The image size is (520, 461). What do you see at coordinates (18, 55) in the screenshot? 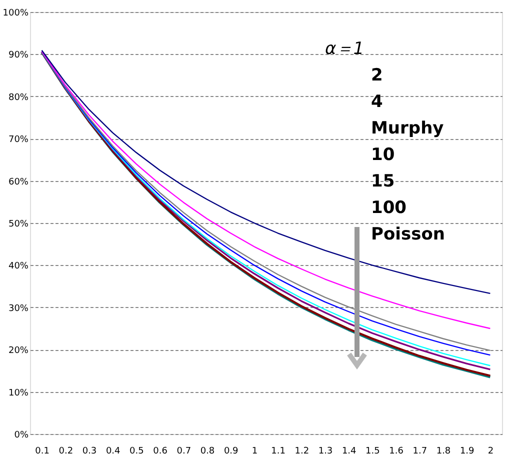
I see `y-tick-label: 90%` at bounding box center [18, 55].